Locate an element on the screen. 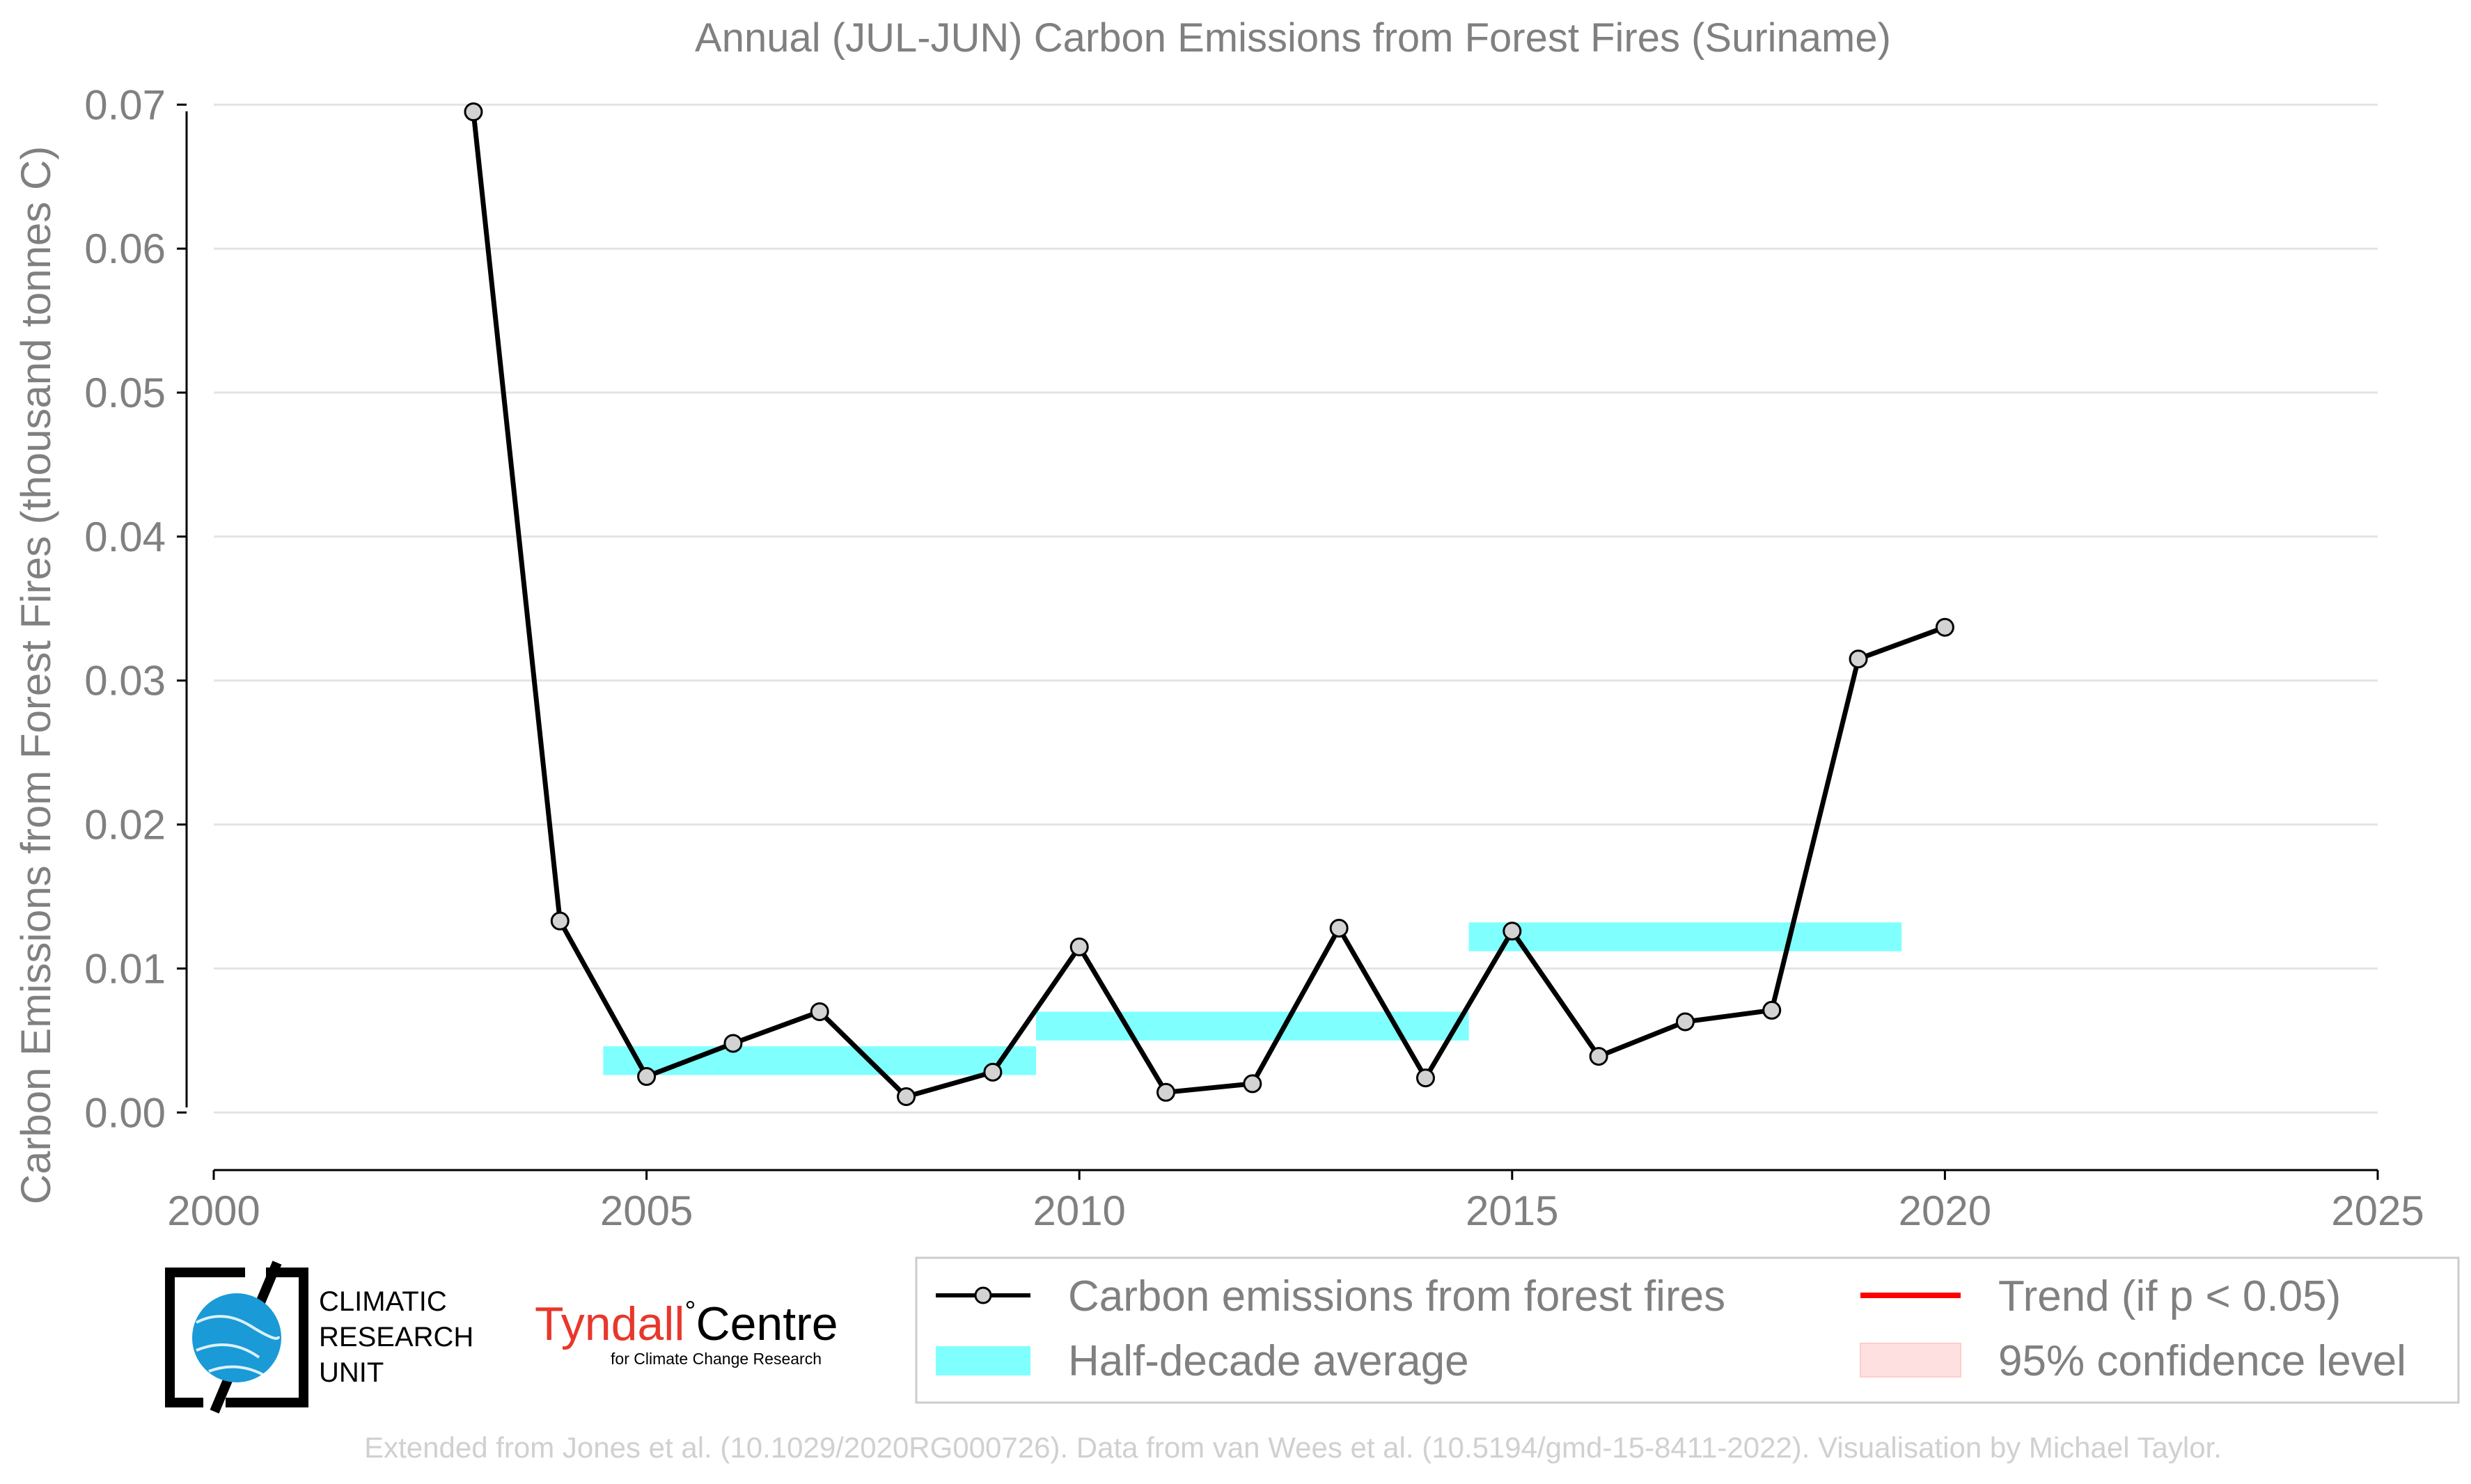  cru-logo: CLIMATIC RESEARCH UNIT is located at coordinates (319, 1337).